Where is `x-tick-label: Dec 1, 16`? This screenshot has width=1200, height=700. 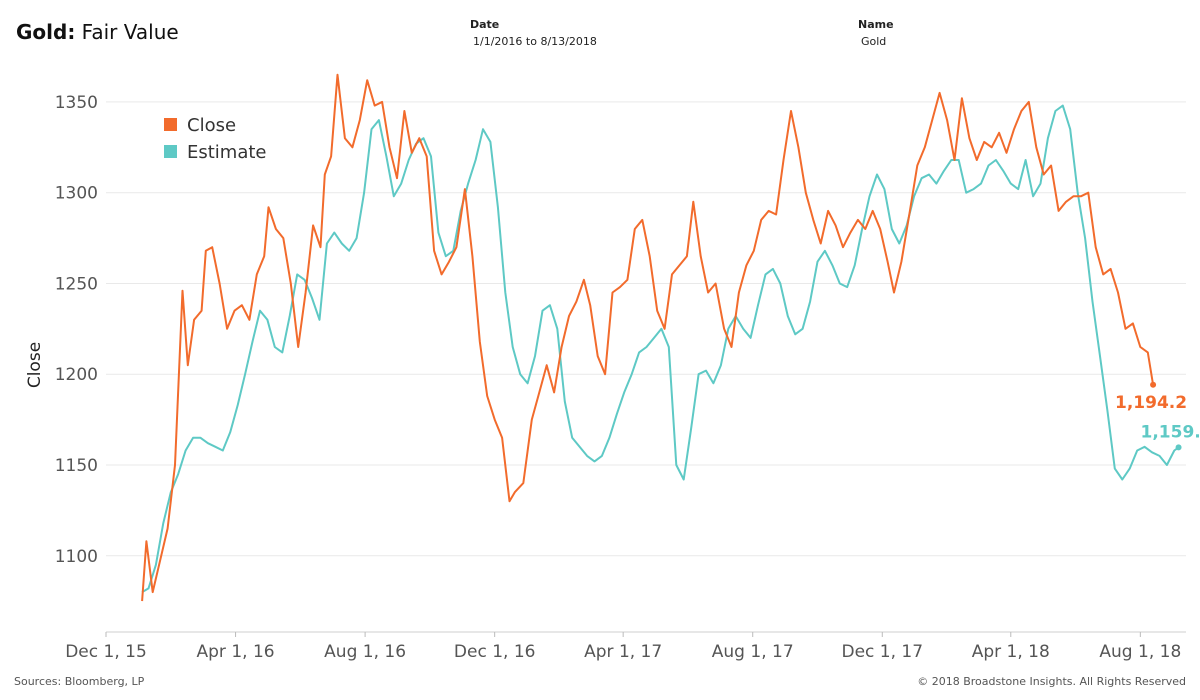 x-tick-label: Dec 1, 16 is located at coordinates (495, 652).